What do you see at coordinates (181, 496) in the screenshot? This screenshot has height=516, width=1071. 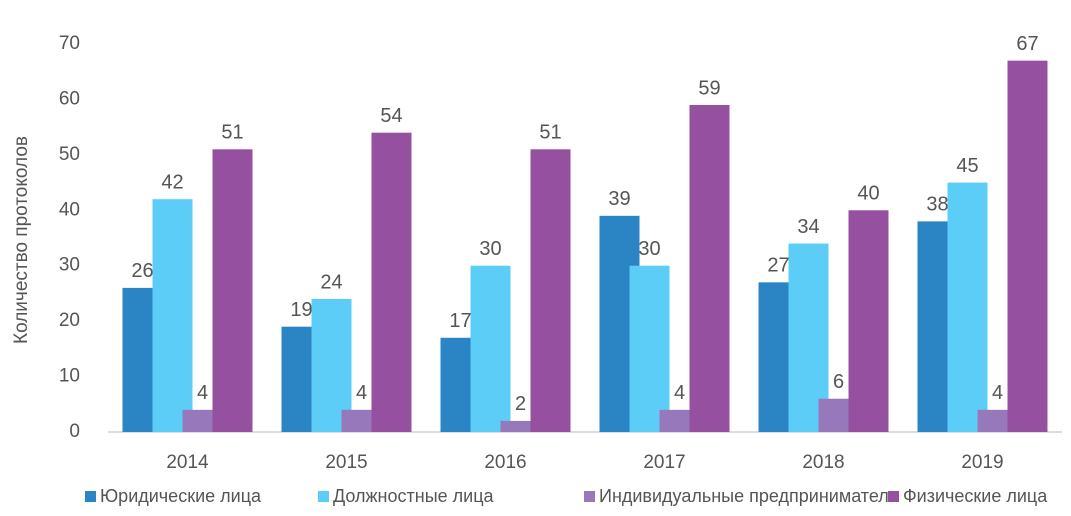 I see `legend-label: Юридические лица` at bounding box center [181, 496].